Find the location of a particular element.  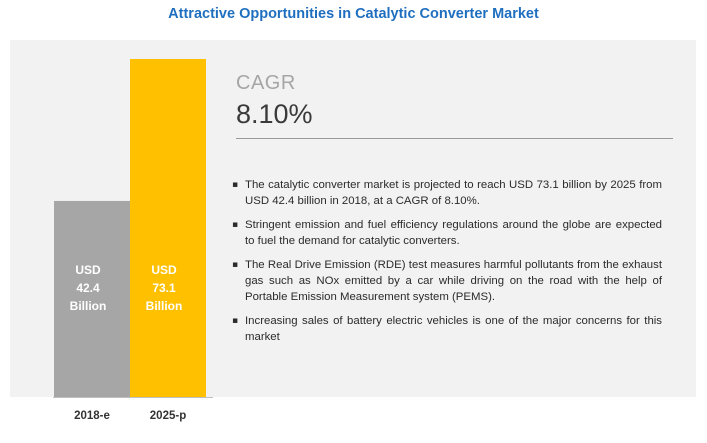

cagr-divider is located at coordinates (454, 138).